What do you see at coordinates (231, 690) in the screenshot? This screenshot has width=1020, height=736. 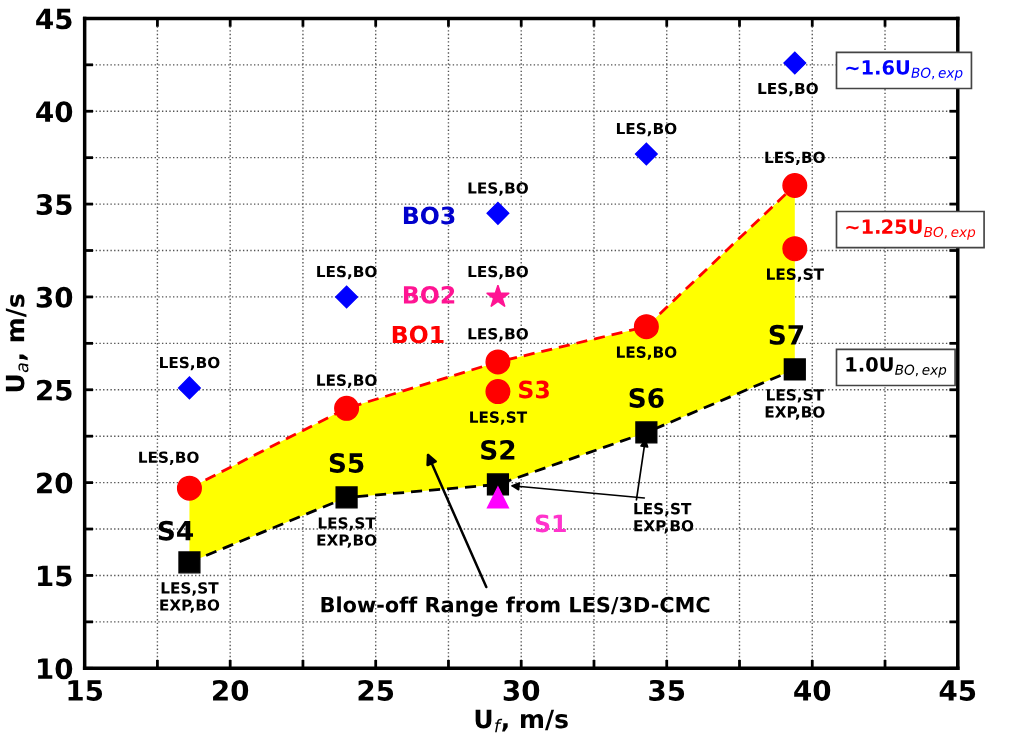 I see `x-tick-label: 20` at bounding box center [231, 690].